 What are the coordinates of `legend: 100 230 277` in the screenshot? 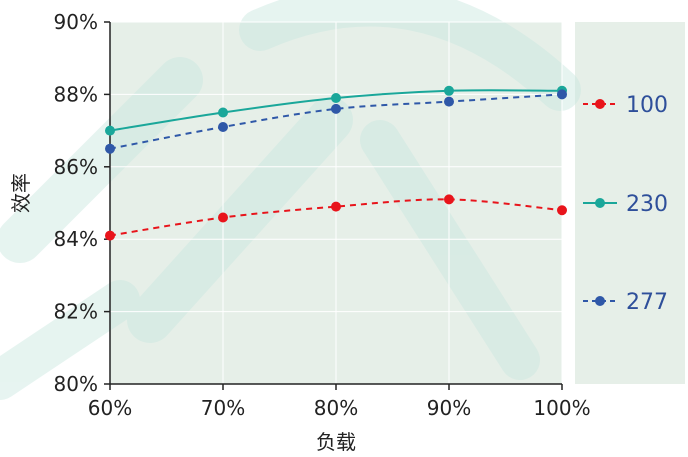 It's located at (625, 204).